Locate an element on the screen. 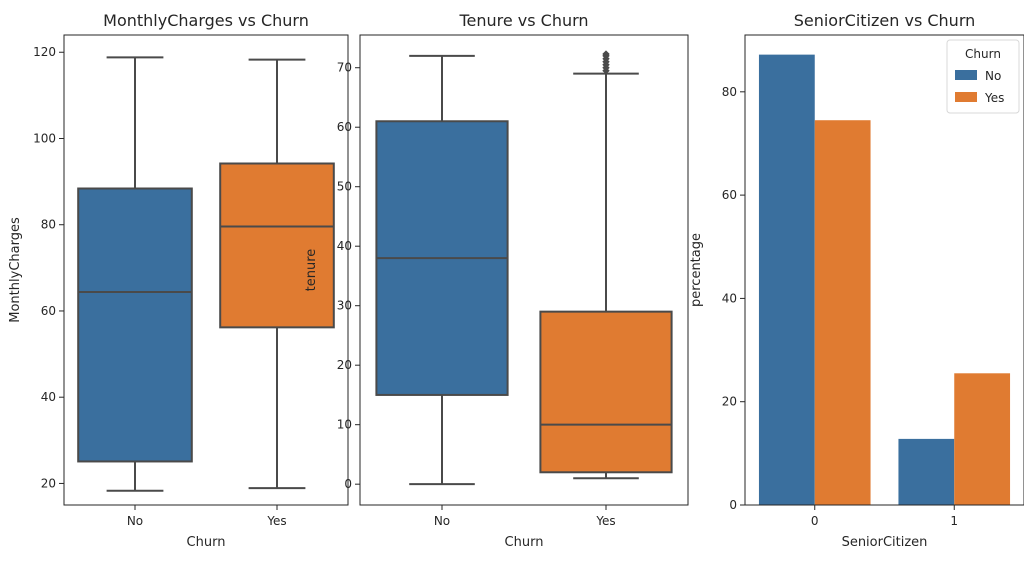 The image size is (1024, 569). y-axis-label: percentage is located at coordinates (696, 270).